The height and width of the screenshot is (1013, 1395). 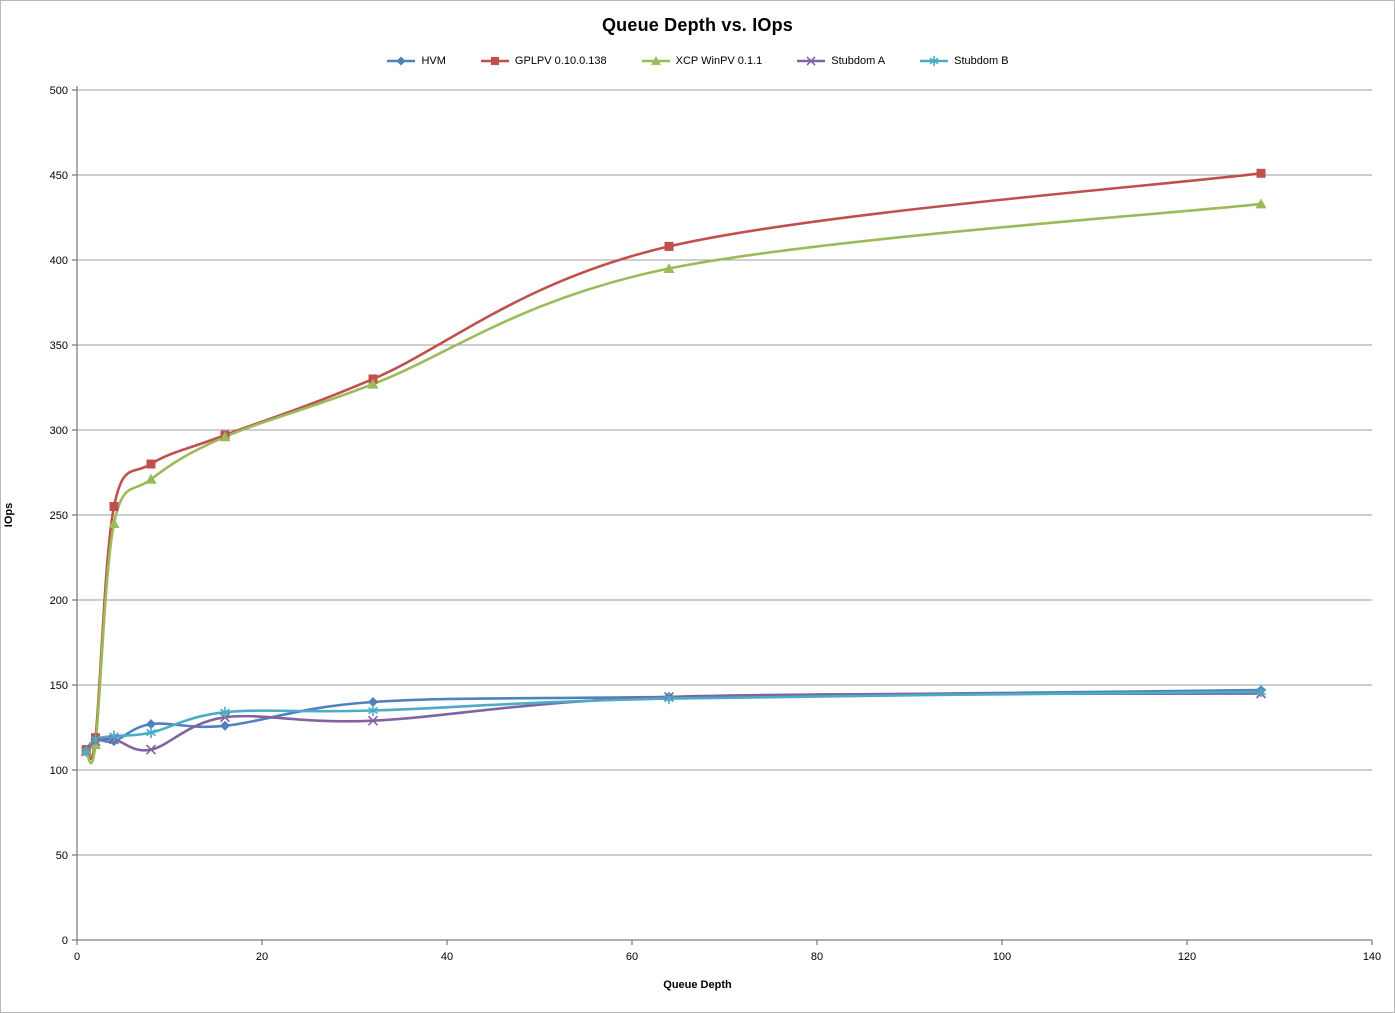 I want to click on y-tick-label: 200, so click(x=59, y=601).